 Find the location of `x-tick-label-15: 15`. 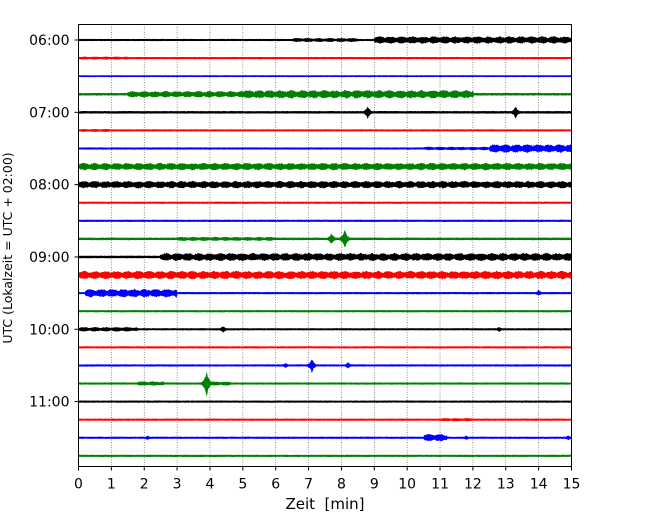

x-tick-label-15: 15 is located at coordinates (572, 485).